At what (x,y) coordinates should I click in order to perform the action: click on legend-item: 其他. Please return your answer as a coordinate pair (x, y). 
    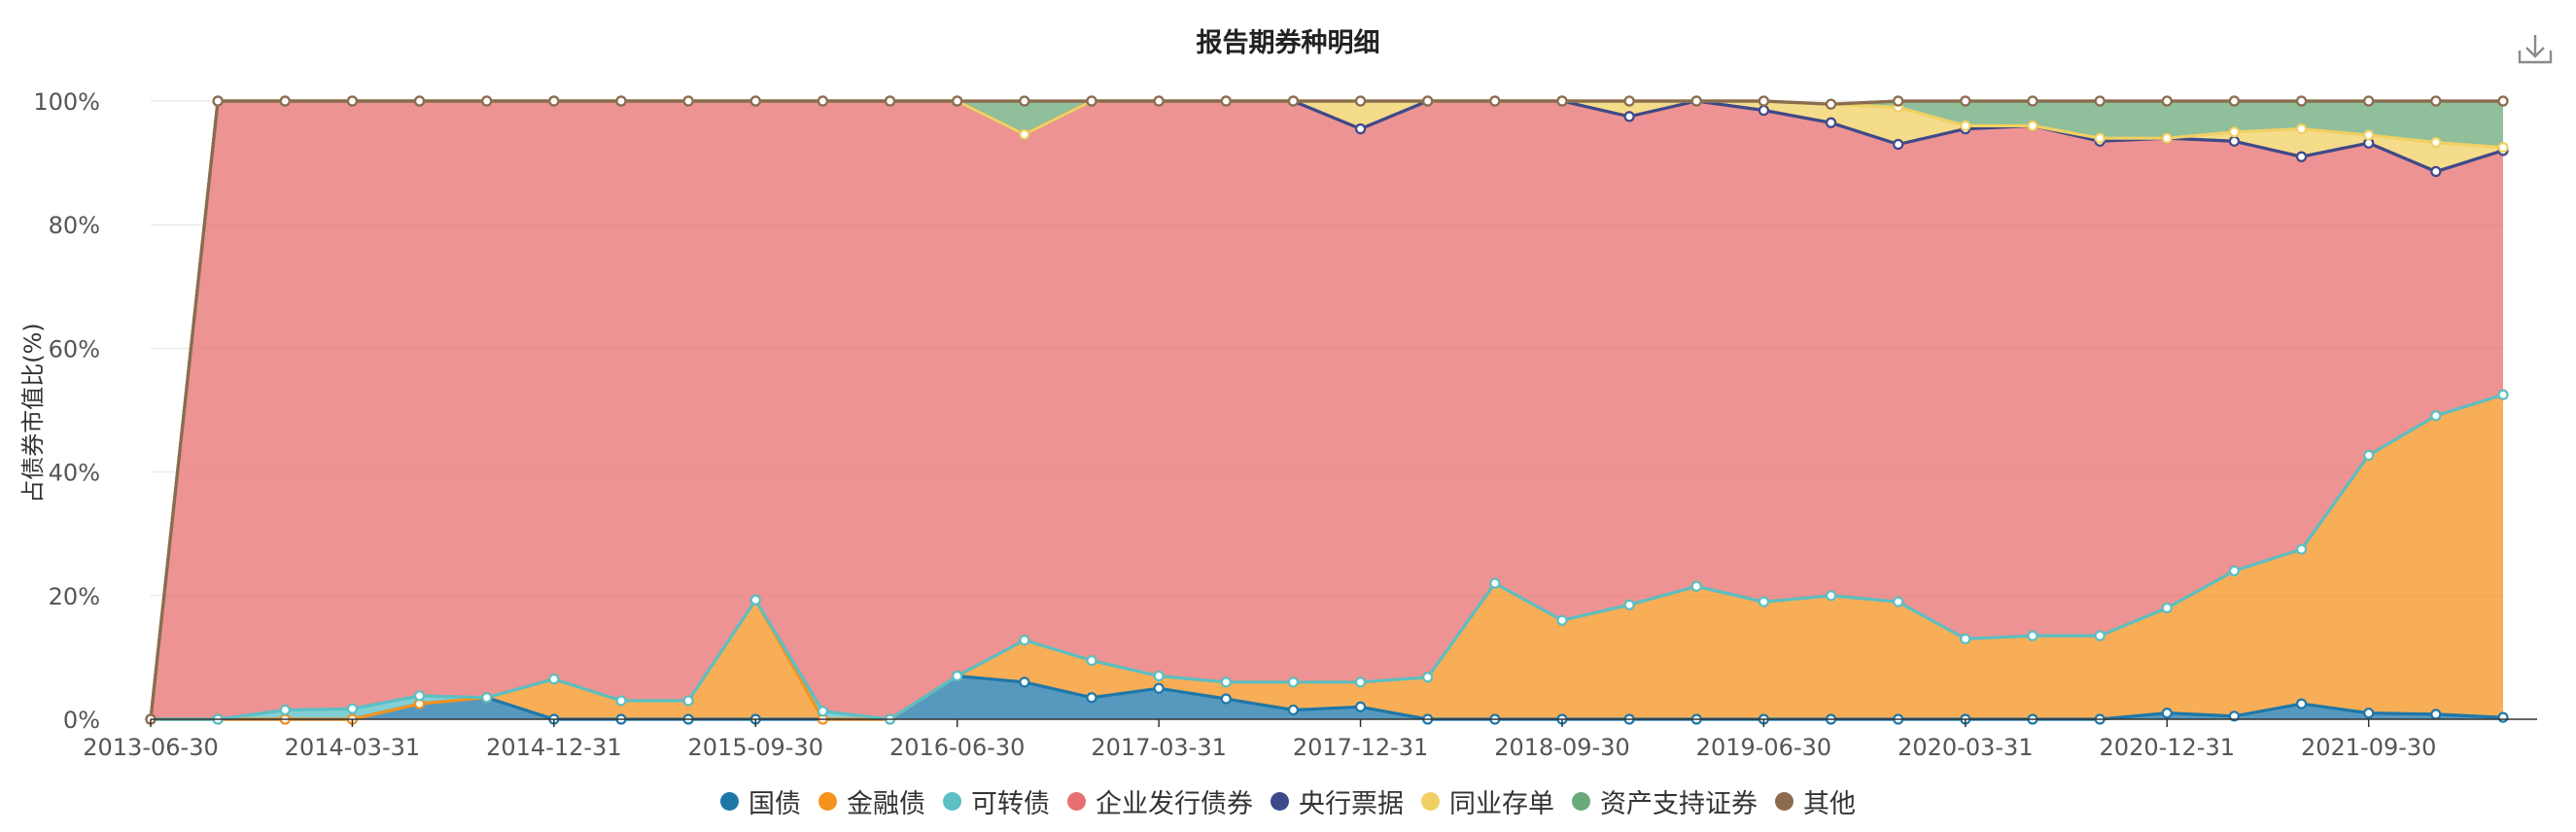
    Looking at the image, I should click on (1815, 801).